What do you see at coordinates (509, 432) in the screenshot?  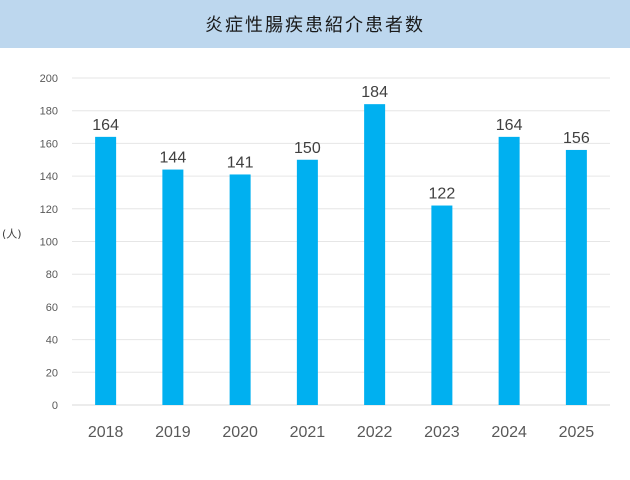 I see `x-tick-label-2024: 2024` at bounding box center [509, 432].